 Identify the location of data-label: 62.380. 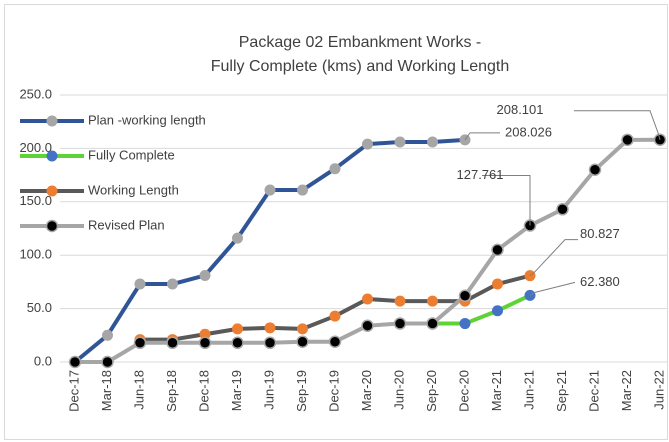
(600, 281).